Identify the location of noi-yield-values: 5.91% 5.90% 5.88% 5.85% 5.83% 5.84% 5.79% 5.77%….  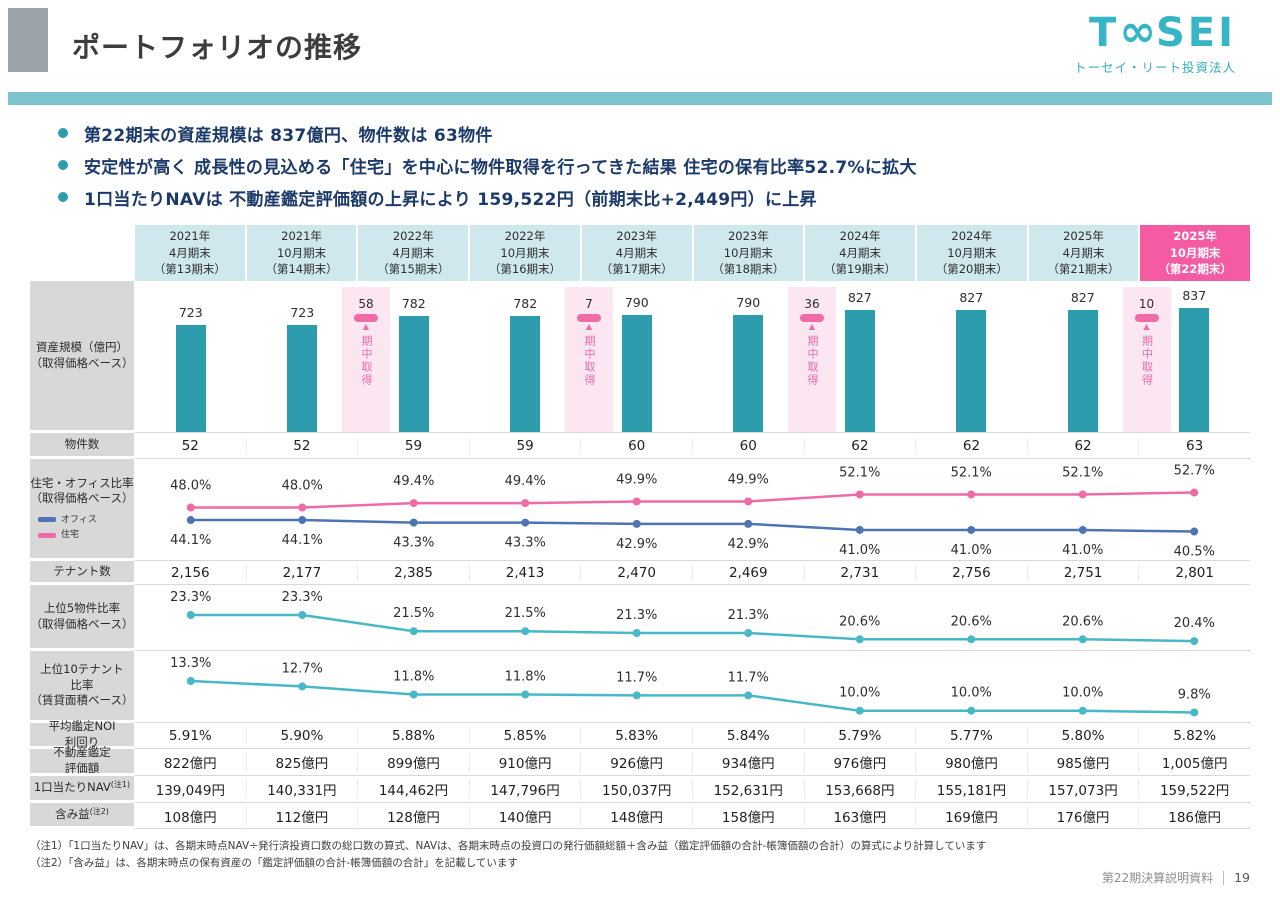
(692, 736).